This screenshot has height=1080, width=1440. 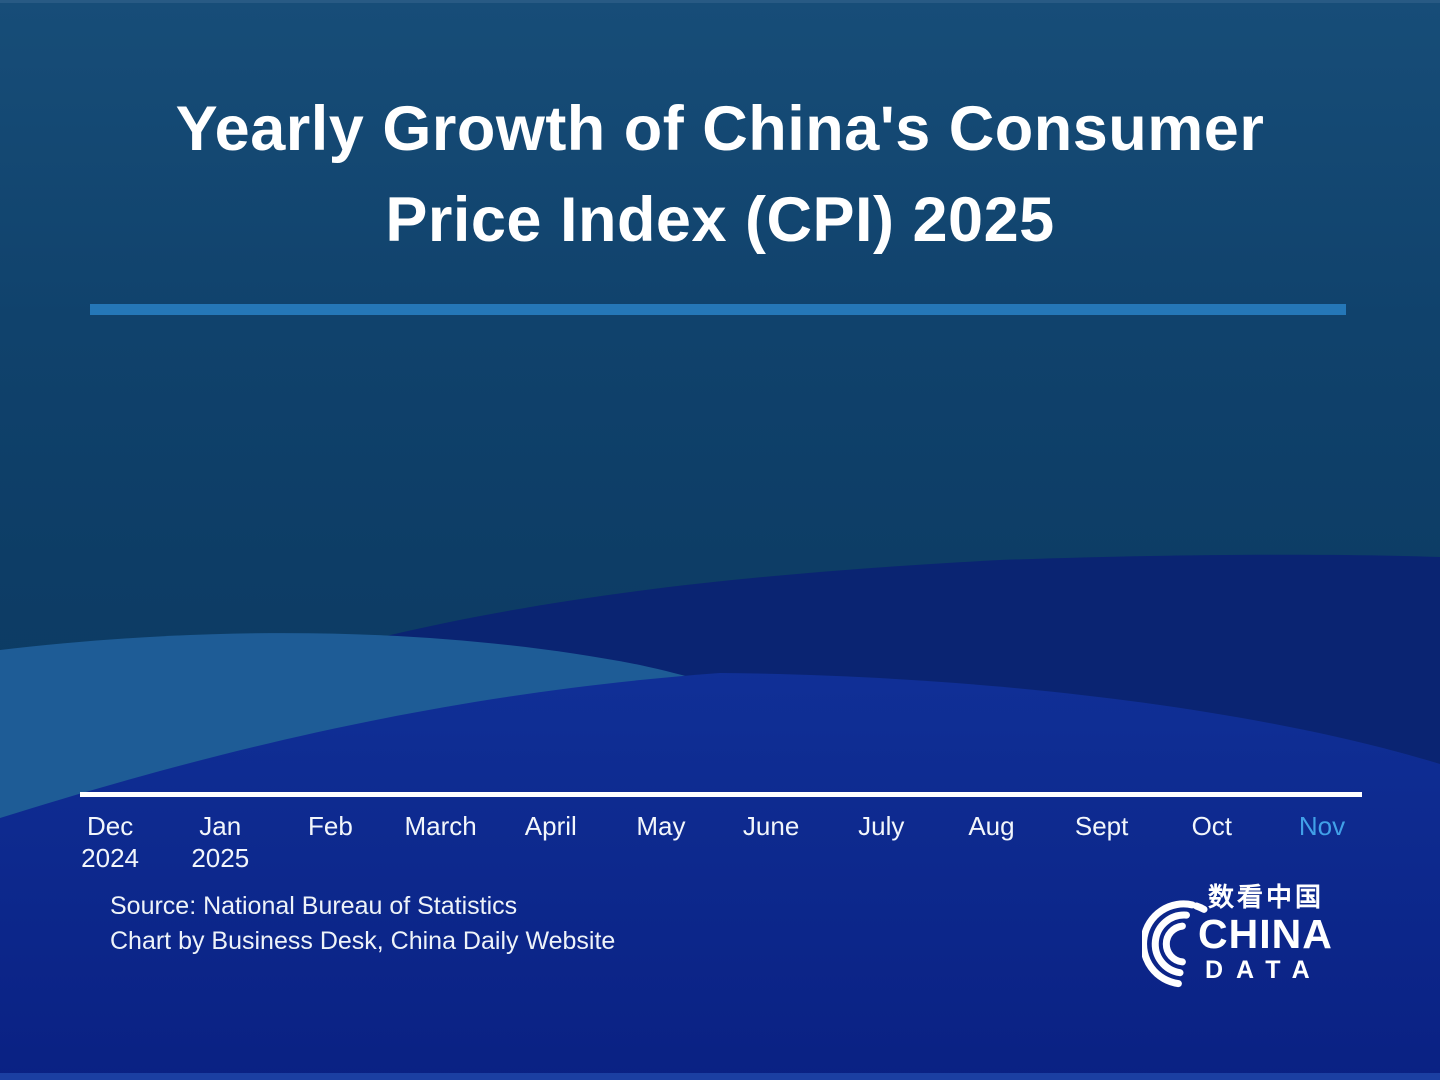 What do you see at coordinates (550, 826) in the screenshot?
I see `axis-month-label: April` at bounding box center [550, 826].